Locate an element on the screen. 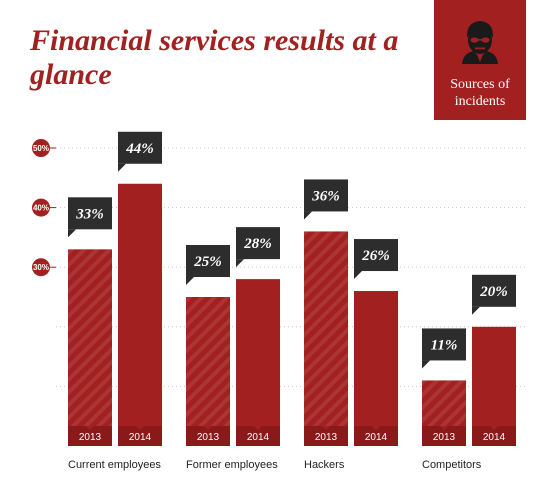 The width and height of the screenshot is (556, 500). value-label: 25% is located at coordinates (207, 262).